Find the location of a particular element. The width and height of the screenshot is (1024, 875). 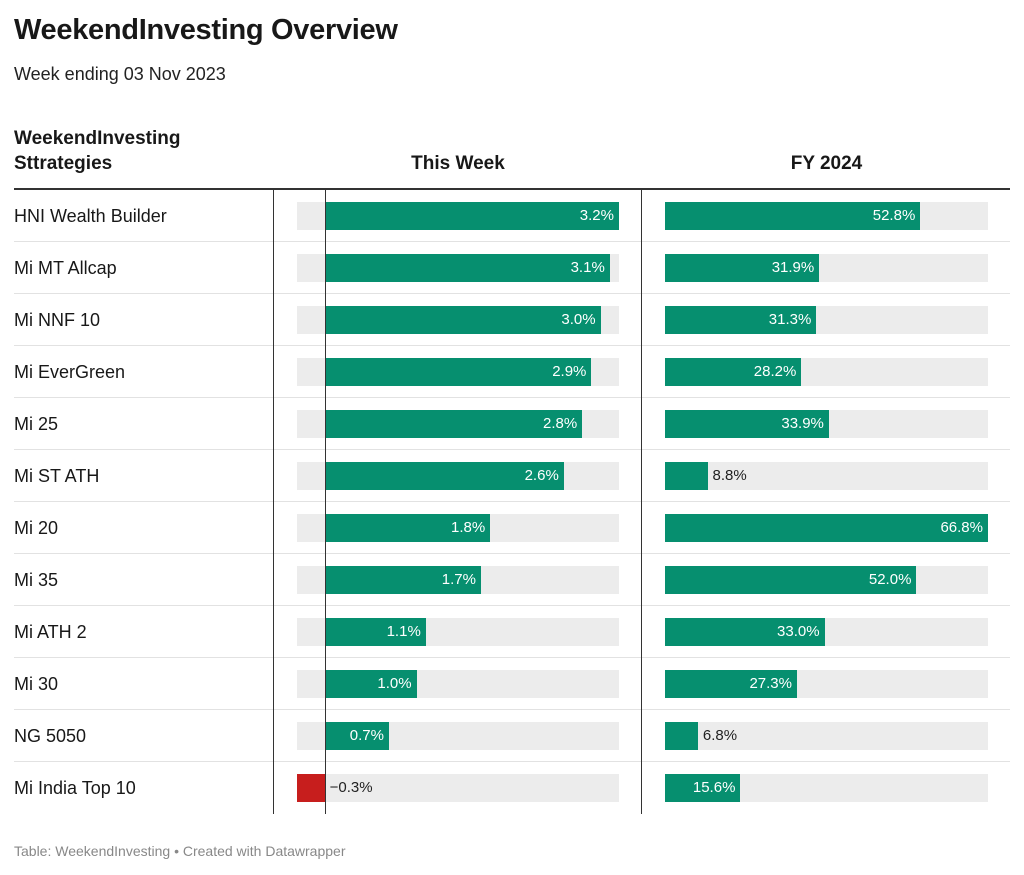

table-row: Mi 25 2.8% 33.9% is located at coordinates (512, 424).